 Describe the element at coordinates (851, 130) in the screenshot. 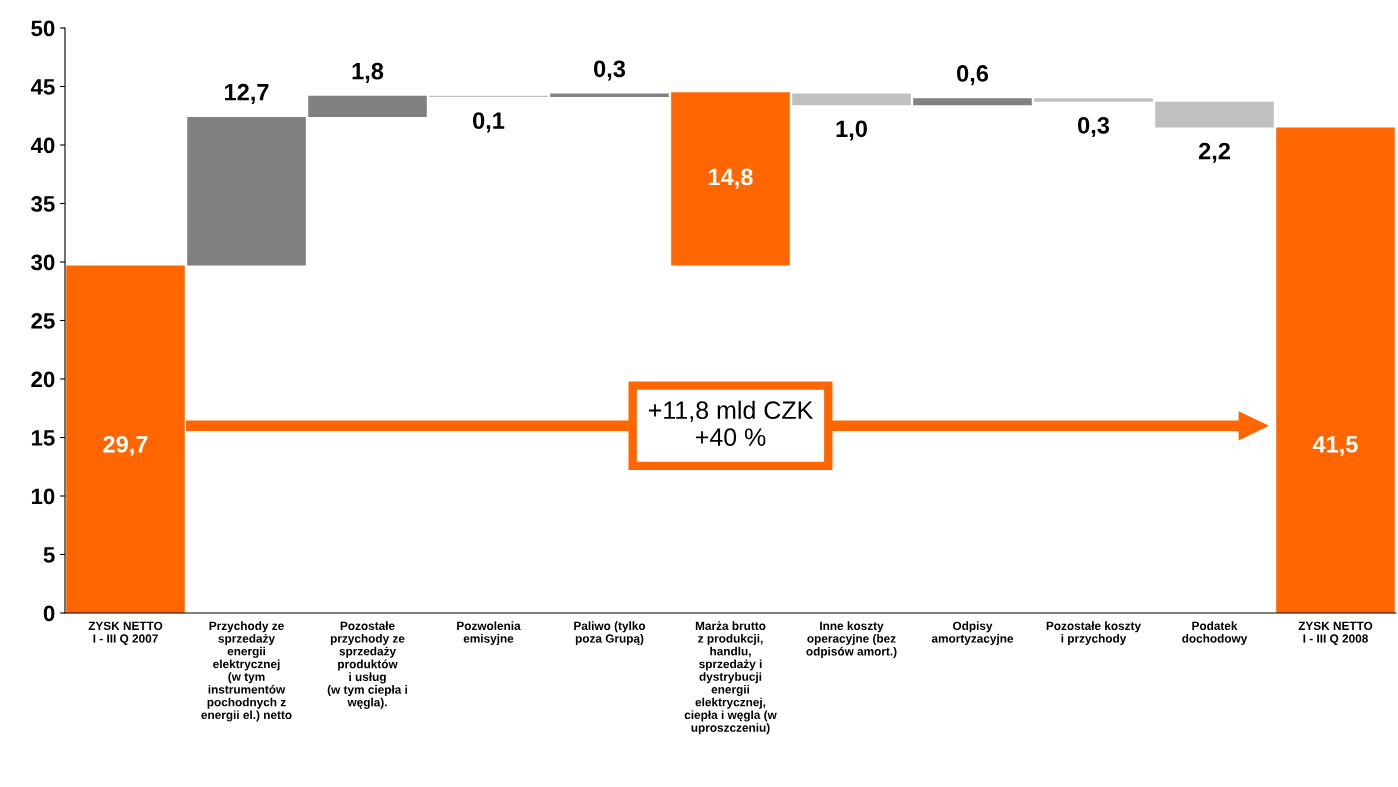

I see `data-label: 1,0` at that location.